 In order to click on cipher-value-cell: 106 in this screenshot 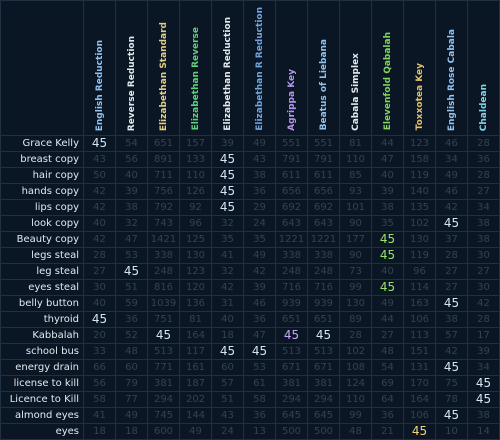, I will do `click(419, 415)`.